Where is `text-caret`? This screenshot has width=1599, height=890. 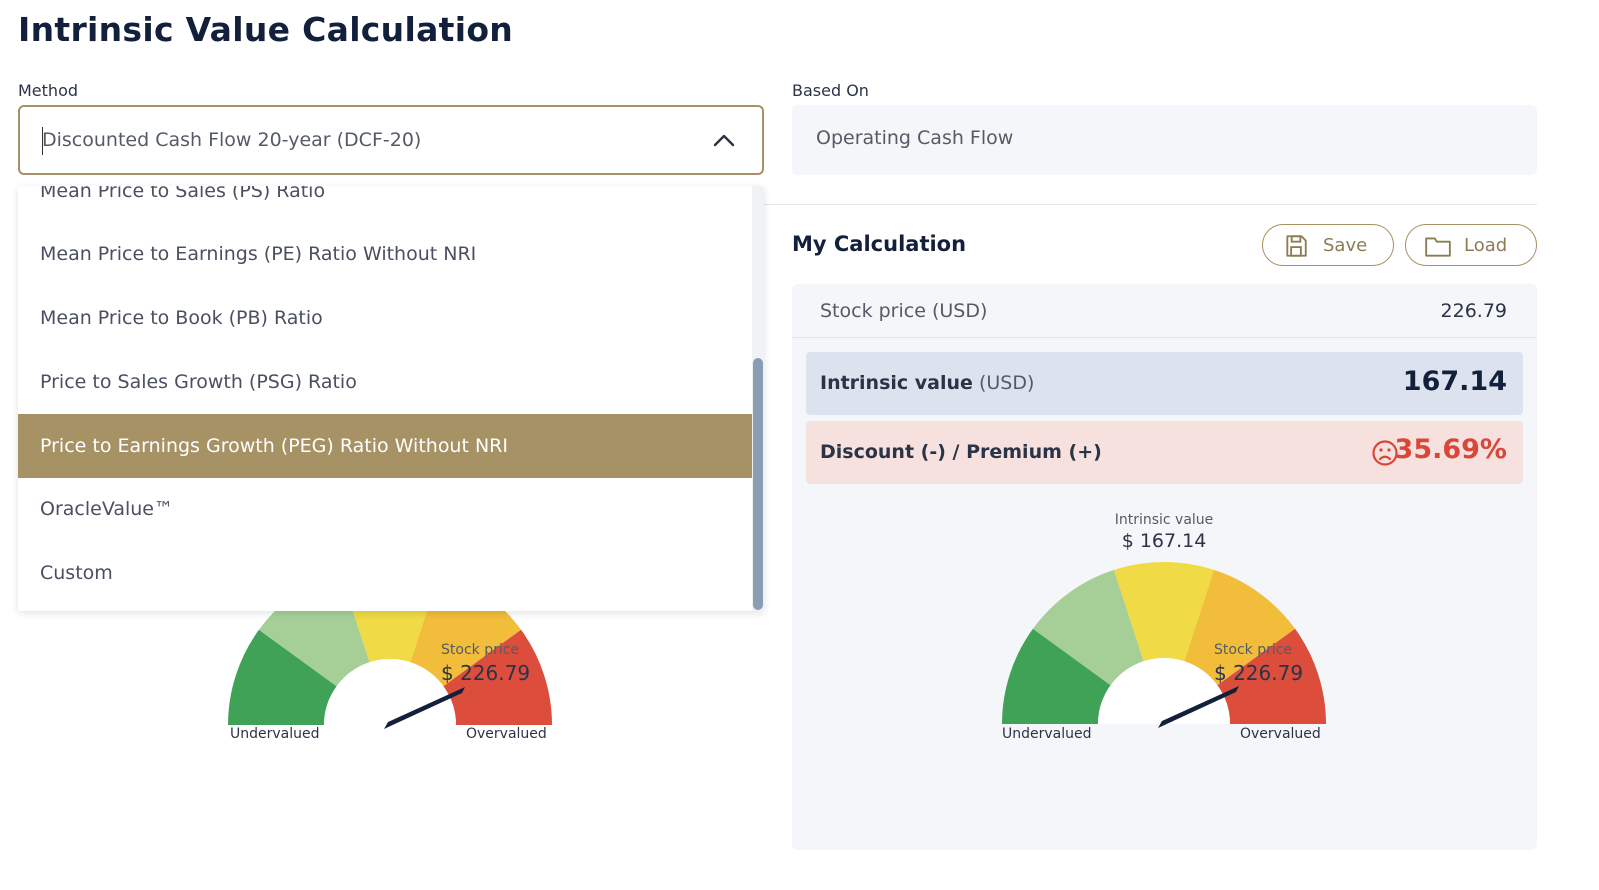
text-caret is located at coordinates (42, 141).